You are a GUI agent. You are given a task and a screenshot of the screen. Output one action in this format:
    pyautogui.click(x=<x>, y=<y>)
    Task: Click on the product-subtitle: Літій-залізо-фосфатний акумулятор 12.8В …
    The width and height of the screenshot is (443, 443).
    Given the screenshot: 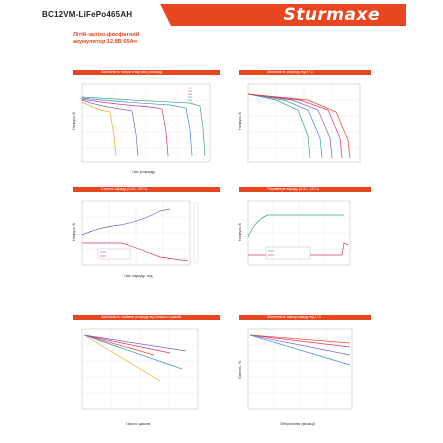 What is the action you would take?
    pyautogui.click(x=153, y=39)
    